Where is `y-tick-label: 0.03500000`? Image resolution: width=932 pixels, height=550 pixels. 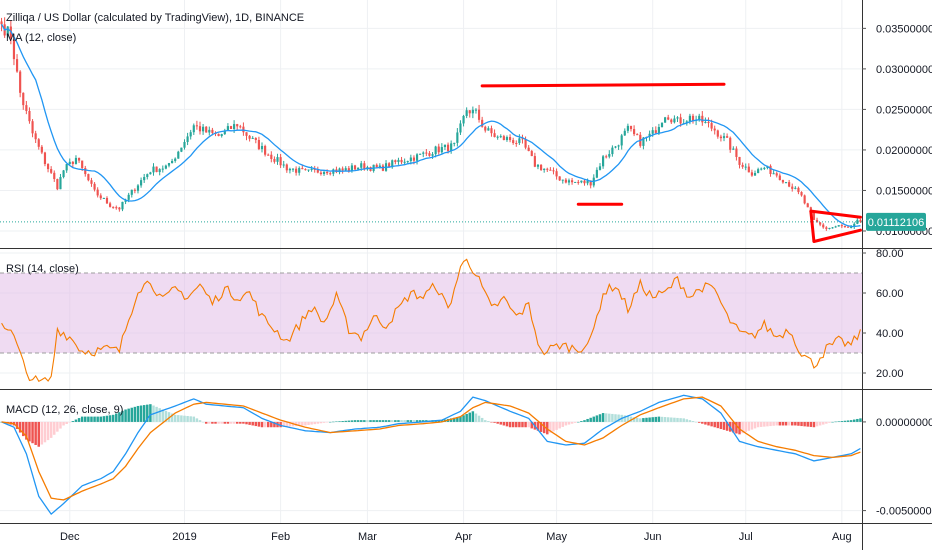 y-tick-label: 0.03500000 is located at coordinates (904, 29).